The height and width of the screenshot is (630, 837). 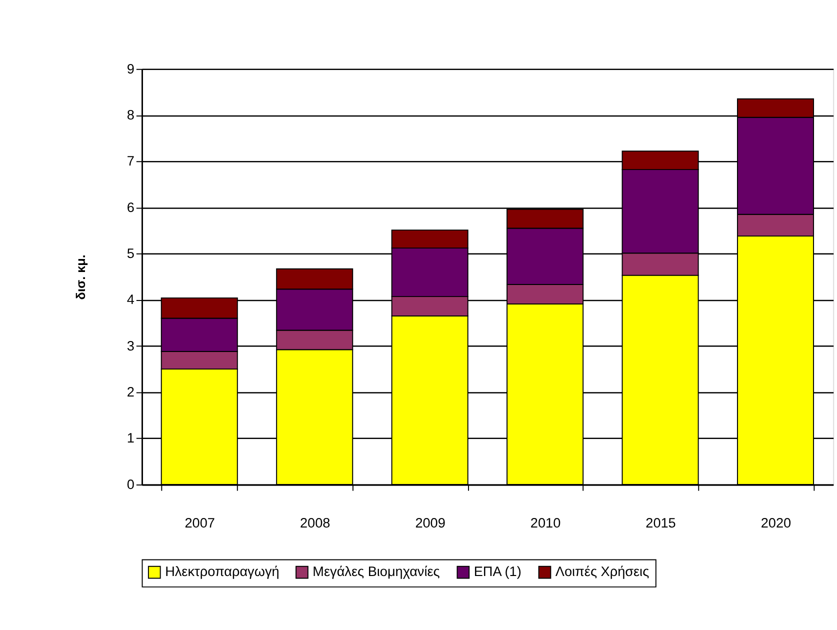 What do you see at coordinates (130, 300) in the screenshot?
I see `y-tick-label: 4` at bounding box center [130, 300].